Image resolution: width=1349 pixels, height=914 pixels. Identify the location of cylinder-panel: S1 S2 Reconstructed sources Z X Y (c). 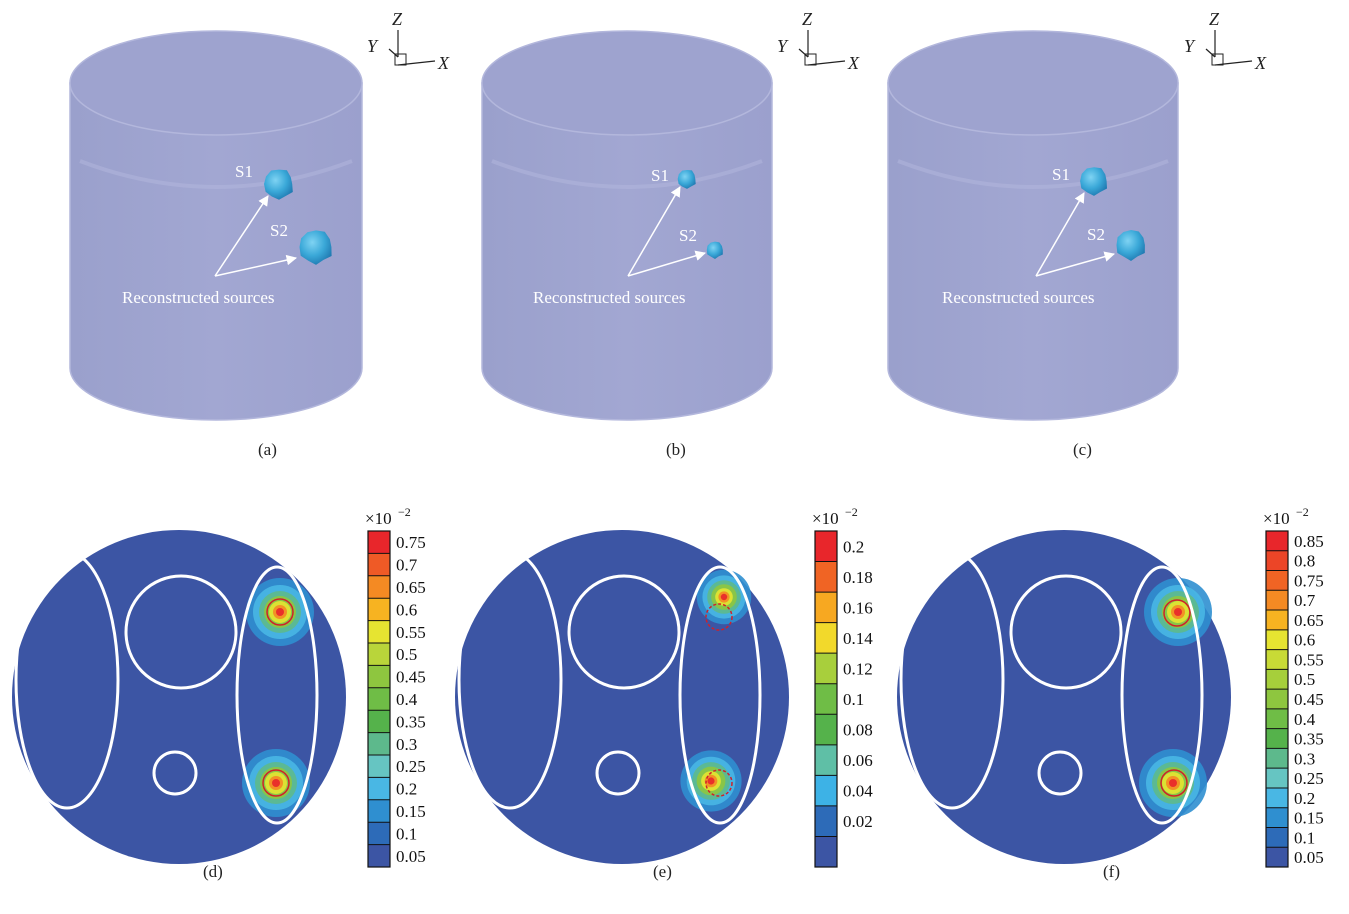
(1077, 234).